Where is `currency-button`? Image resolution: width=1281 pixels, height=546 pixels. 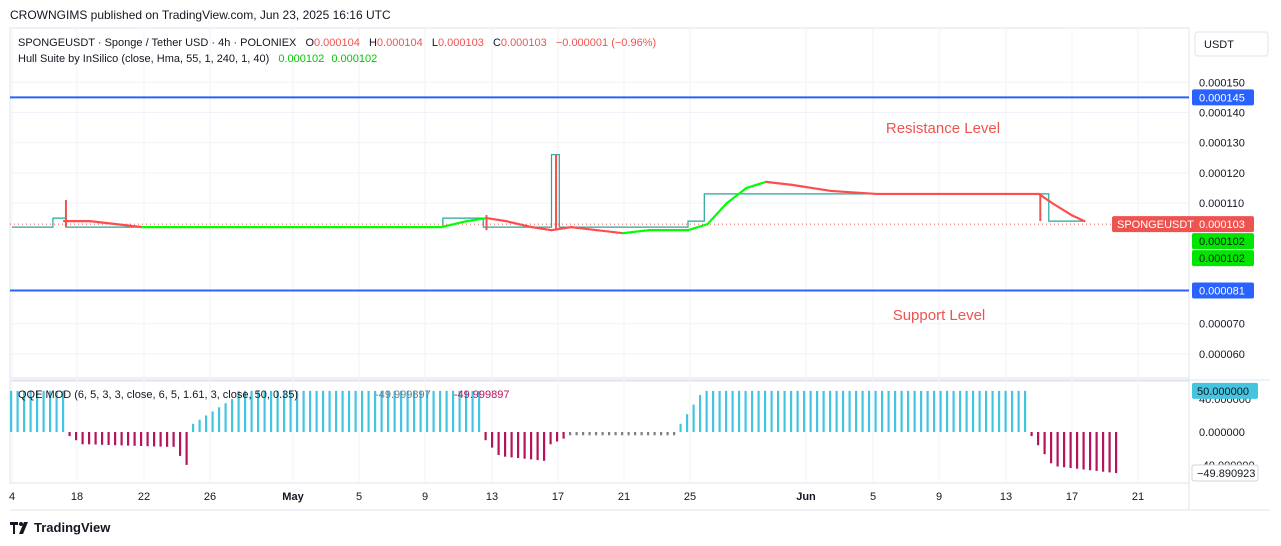 currency-button is located at coordinates (1231, 44).